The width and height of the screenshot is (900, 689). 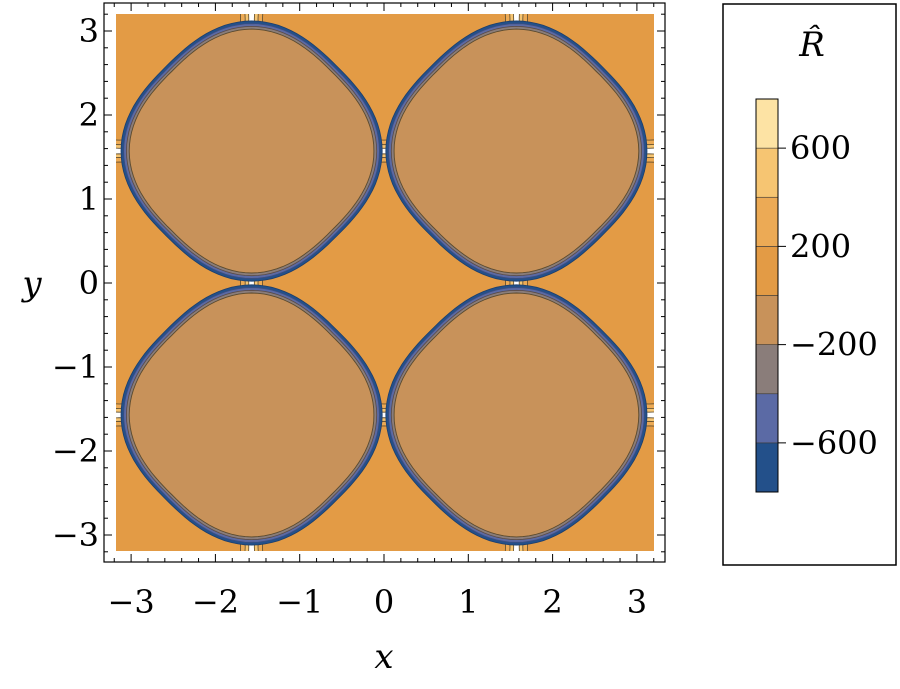 What do you see at coordinates (552, 602) in the screenshot?
I see `x-tick-label: 2` at bounding box center [552, 602].